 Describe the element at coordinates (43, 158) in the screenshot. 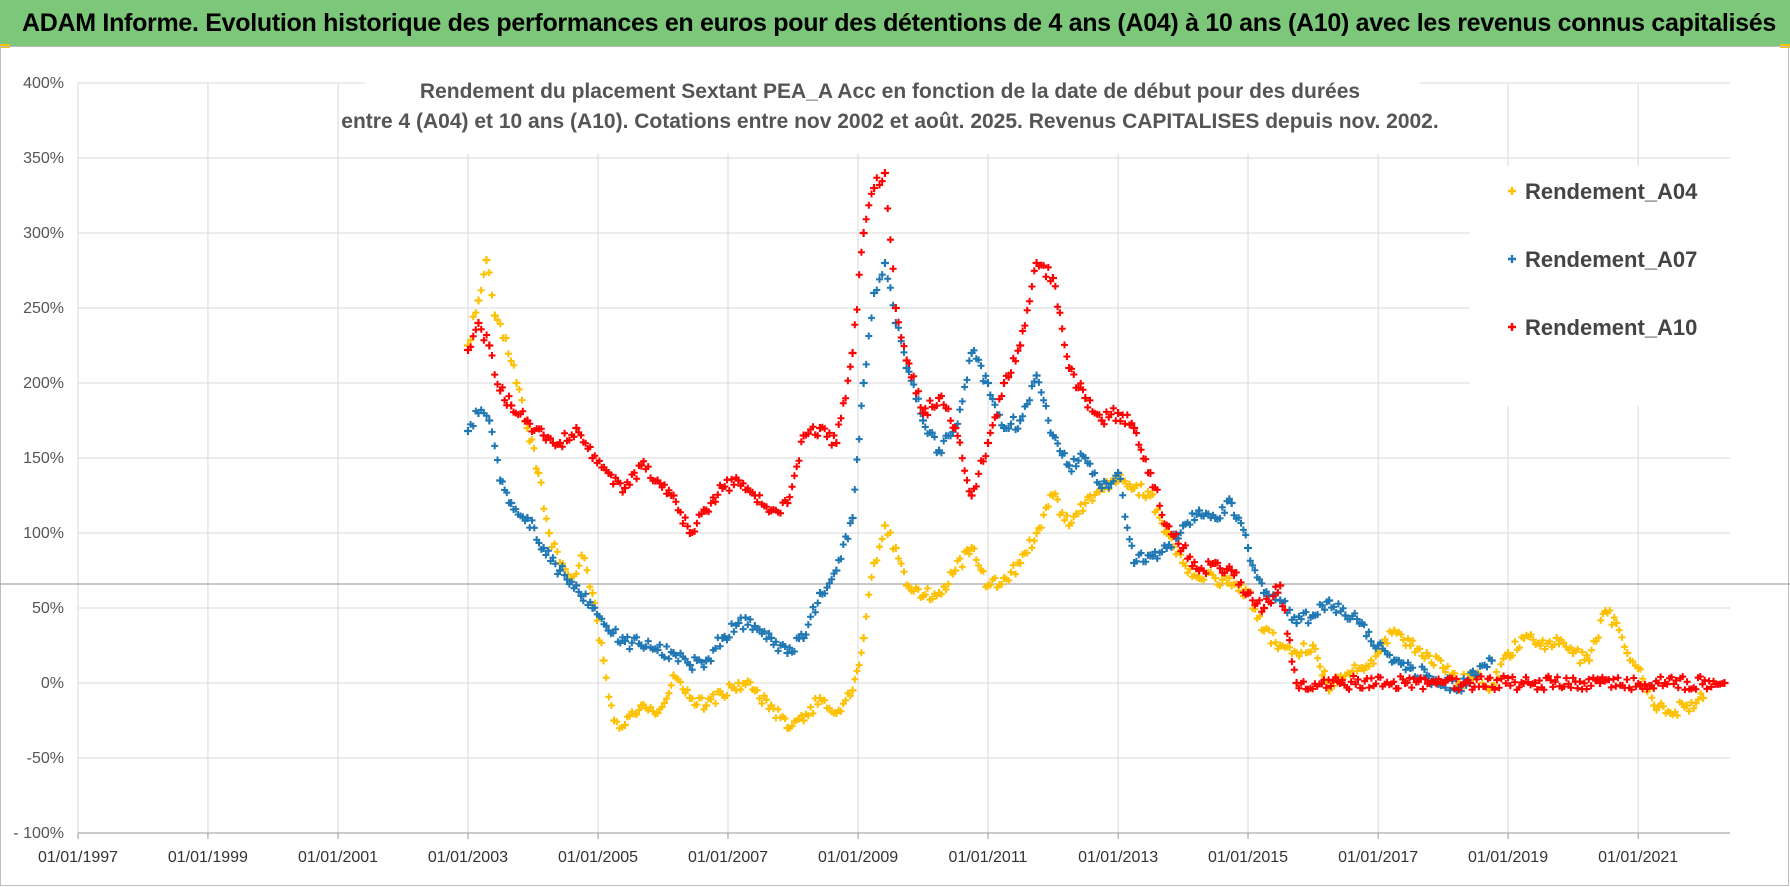

I see `y-tick-label: 350%` at that location.